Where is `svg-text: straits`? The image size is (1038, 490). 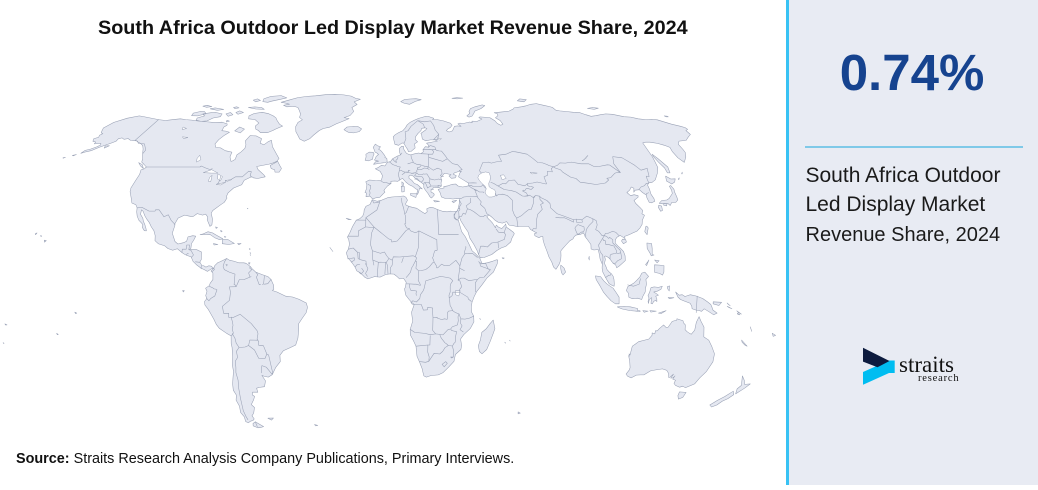 svg-text: straits is located at coordinates (926, 364).